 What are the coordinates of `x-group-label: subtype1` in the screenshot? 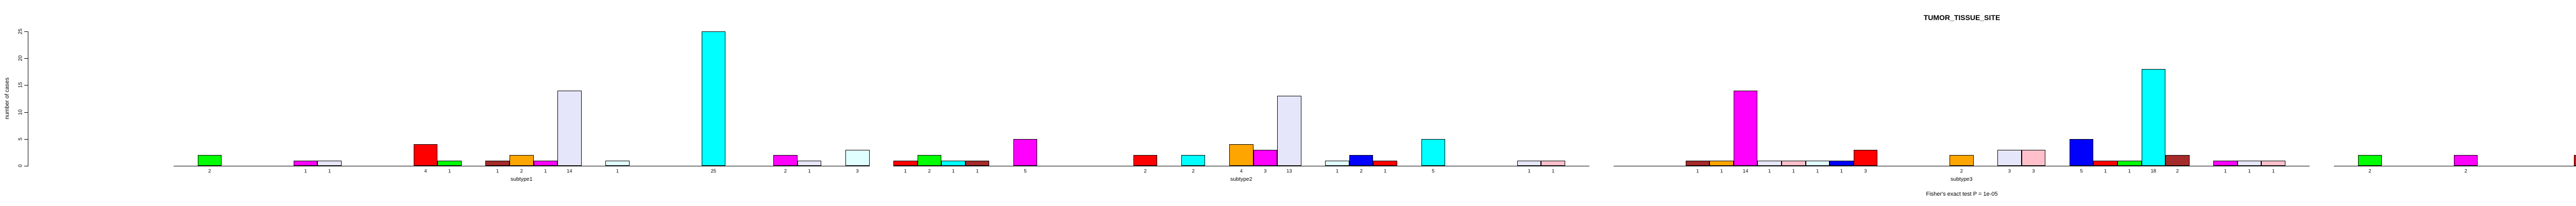 It's located at (521, 179).